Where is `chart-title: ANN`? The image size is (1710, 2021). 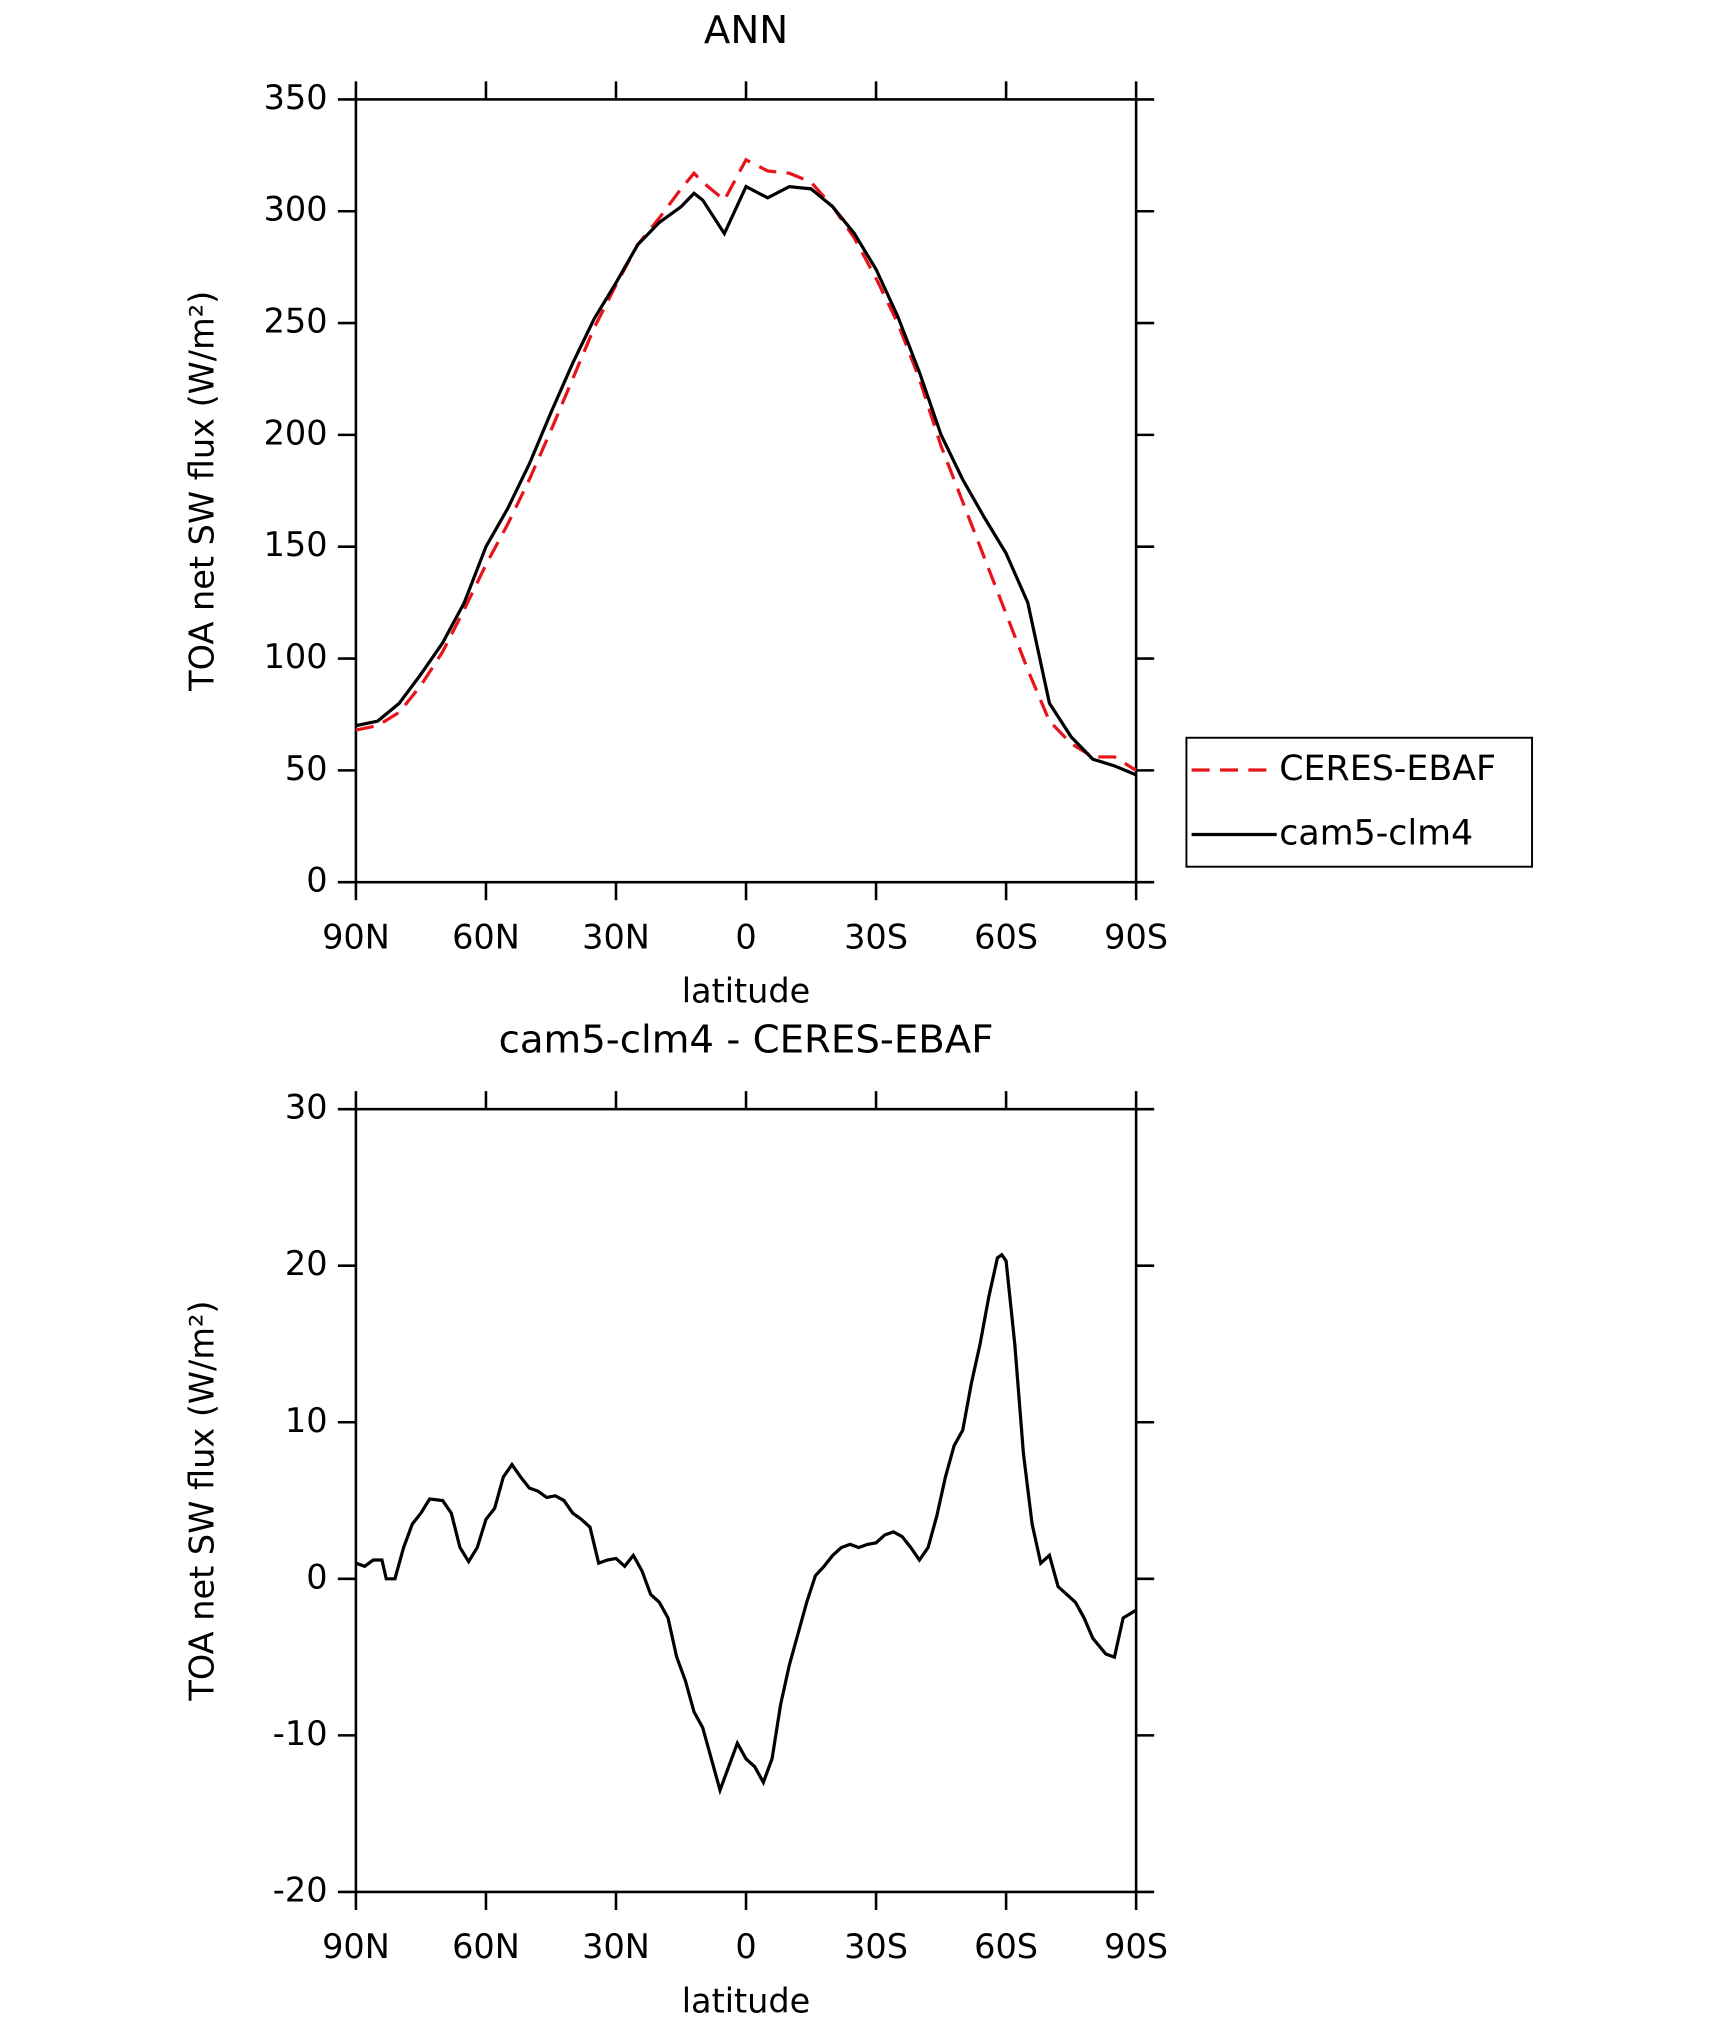 chart-title: ANN is located at coordinates (746, 30).